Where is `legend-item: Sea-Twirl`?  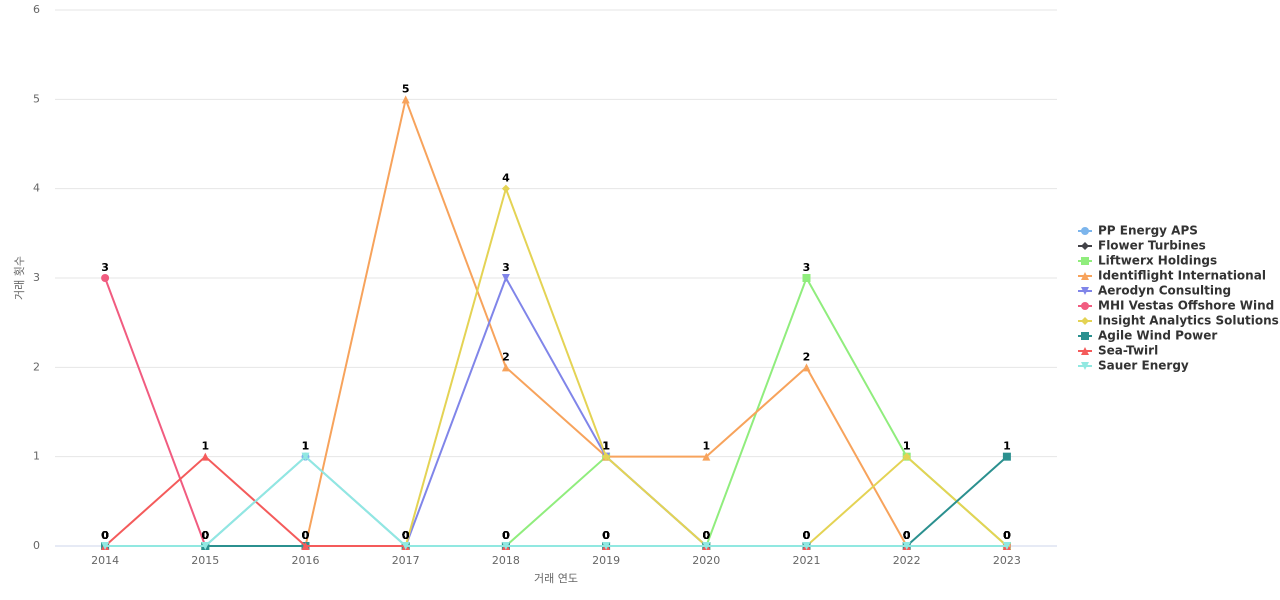
legend-item: Sea-Twirl is located at coordinates (1118, 351).